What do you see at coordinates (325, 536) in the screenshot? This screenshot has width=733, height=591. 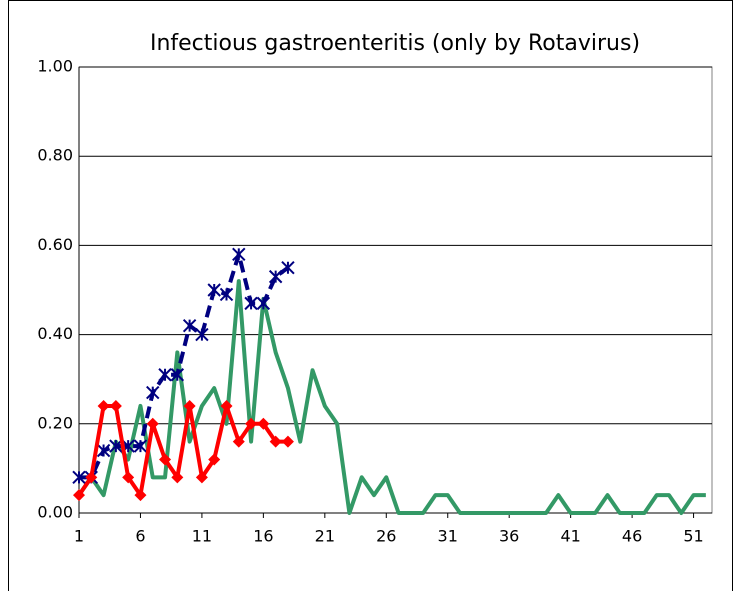 I see `x-tick-label: 21` at bounding box center [325, 536].